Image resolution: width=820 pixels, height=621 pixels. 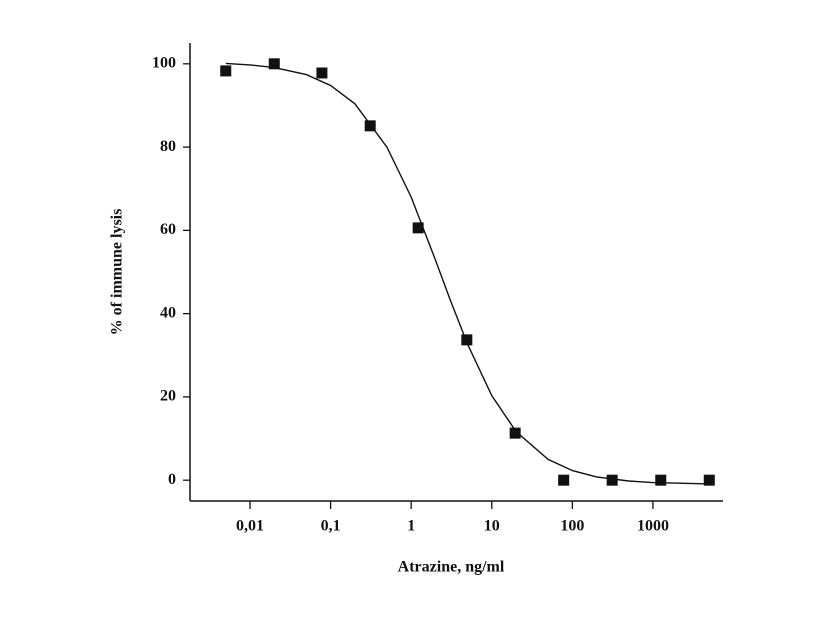 I want to click on y-axis-label: % of immune lysis, so click(x=117, y=272).